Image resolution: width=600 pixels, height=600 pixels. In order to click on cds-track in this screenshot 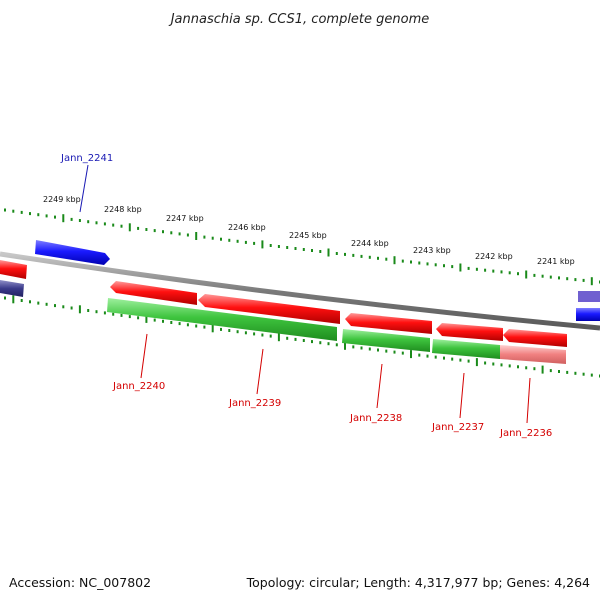, I will do `click(336, 331)`.